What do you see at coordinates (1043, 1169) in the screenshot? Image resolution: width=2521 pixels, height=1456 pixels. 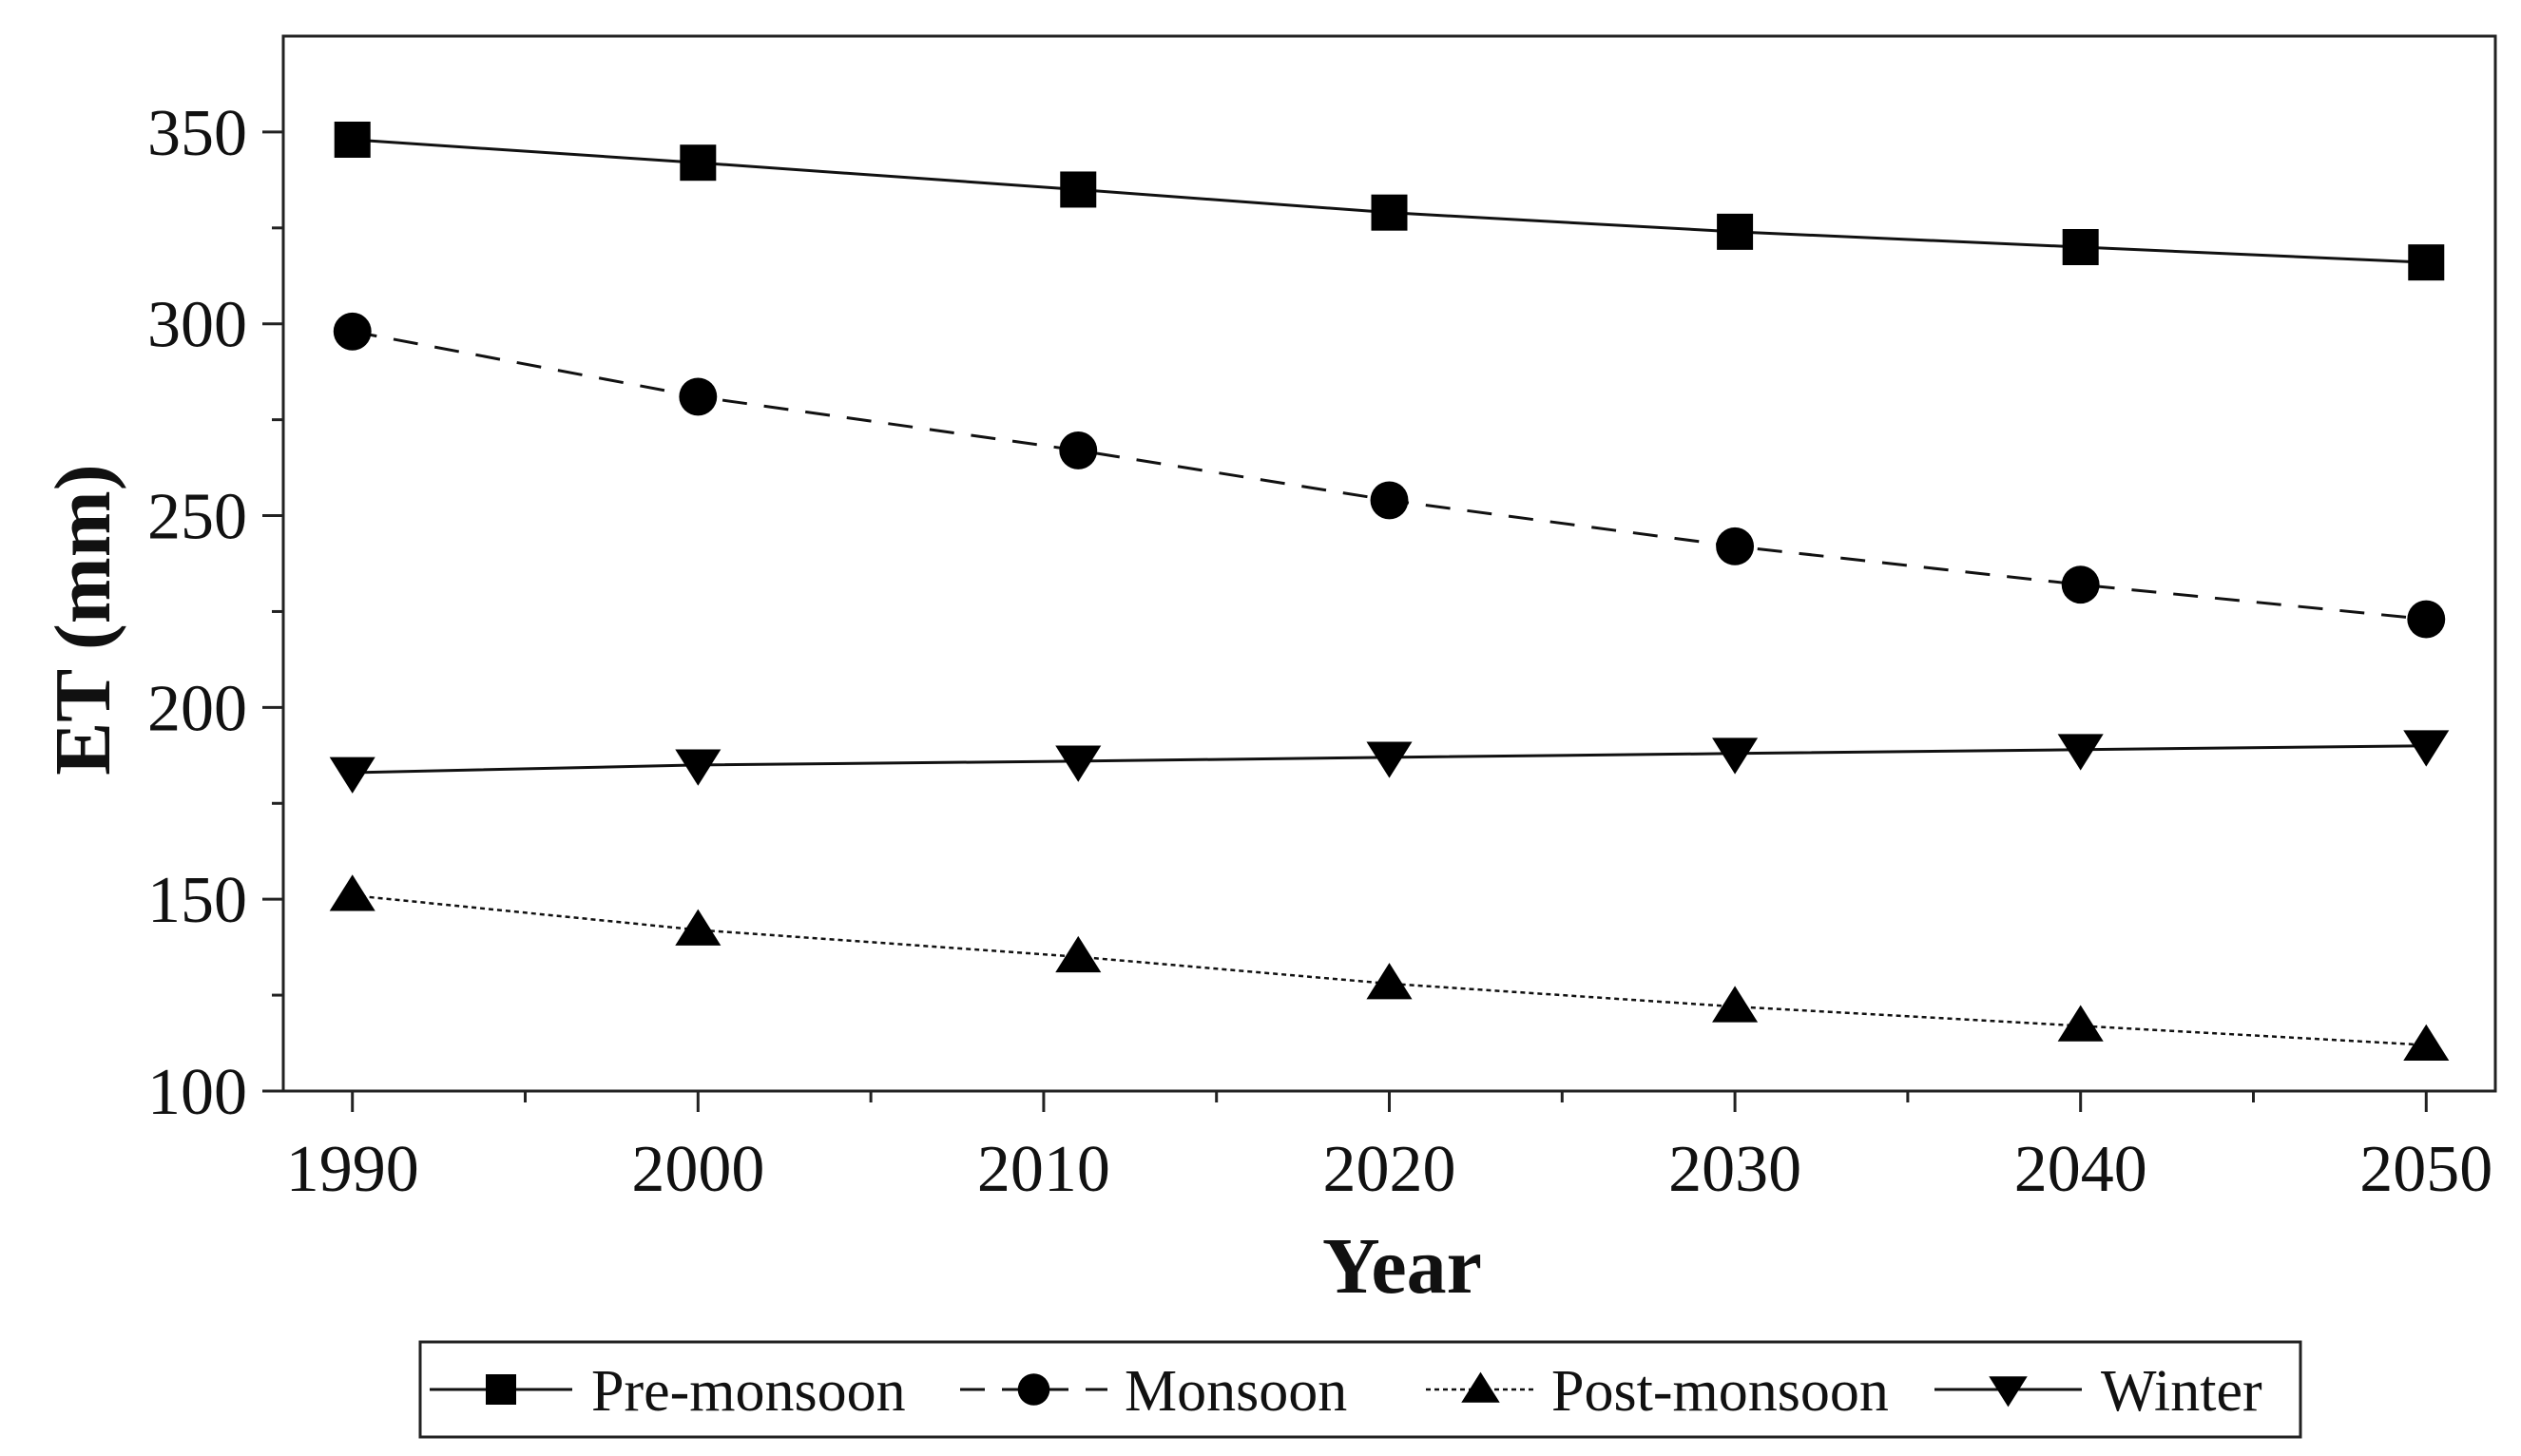 I see `x-tick-label: 2010` at bounding box center [1043, 1169].